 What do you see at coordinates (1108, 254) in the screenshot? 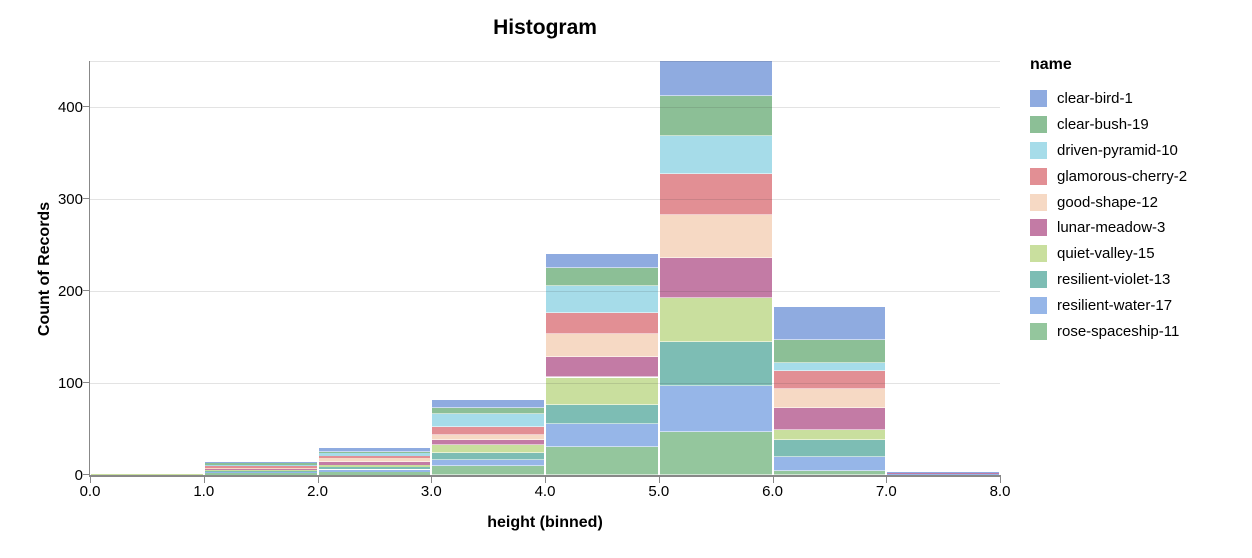
I see `legend-item: quiet-valley-15` at bounding box center [1108, 254].